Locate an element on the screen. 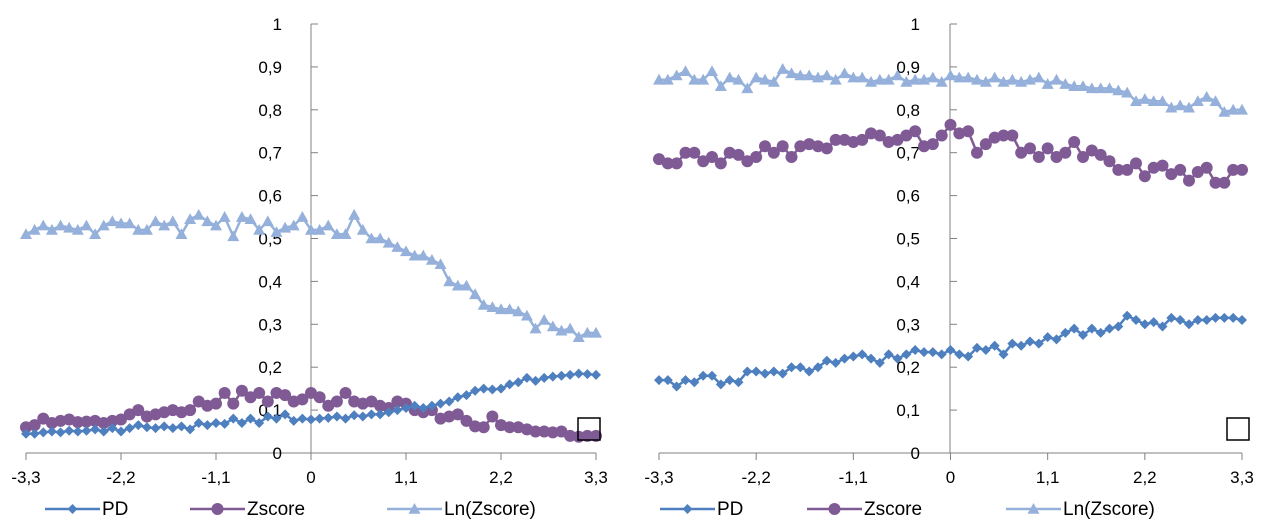 This screenshot has height=529, width=1269. y-tick-label: 0,7 is located at coordinates (908, 153).